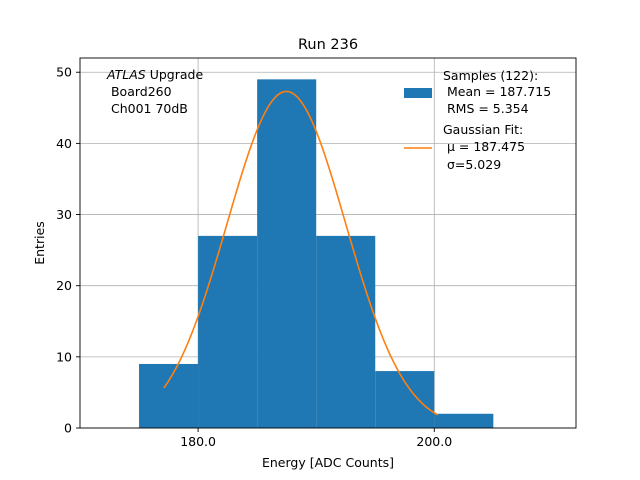 This screenshot has height=480, width=640. Describe the element at coordinates (64, 356) in the screenshot. I see `y-tick-label-1: 10` at that location.